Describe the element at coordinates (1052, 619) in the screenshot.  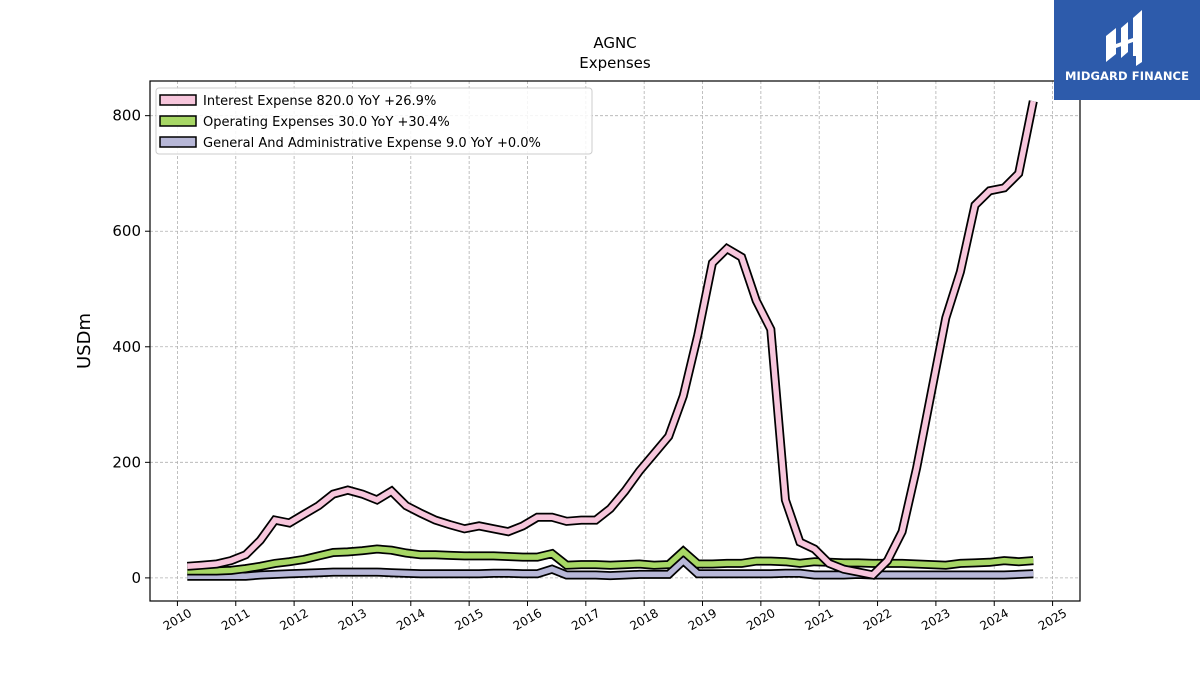
I see `x-tick-label: 2025` at that location.